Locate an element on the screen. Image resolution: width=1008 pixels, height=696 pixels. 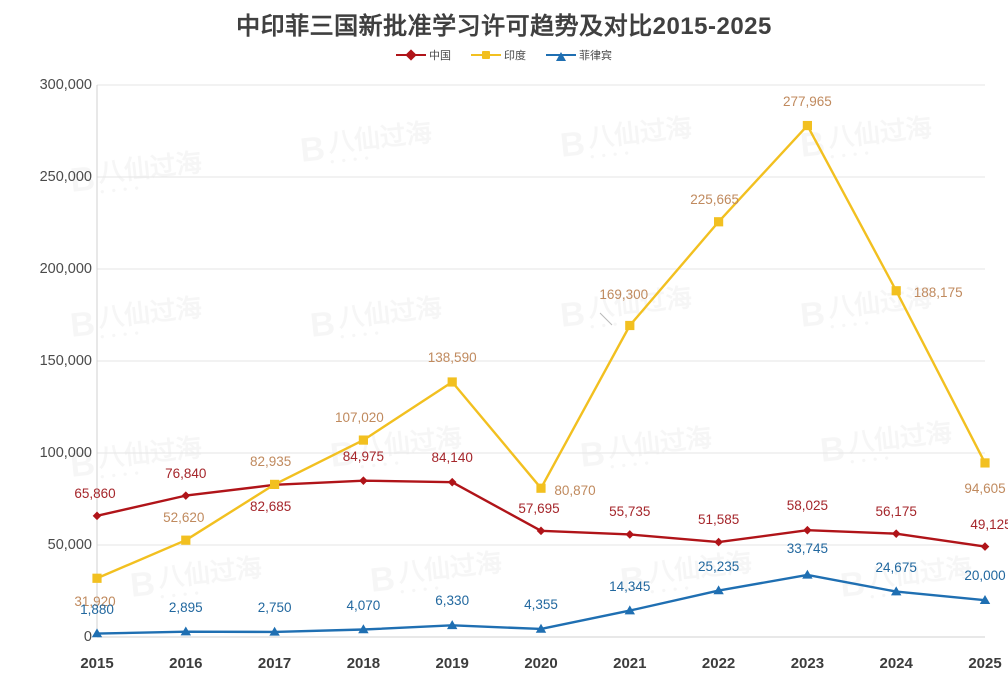
x-tick-label: 2021 is located at coordinates (630, 663).